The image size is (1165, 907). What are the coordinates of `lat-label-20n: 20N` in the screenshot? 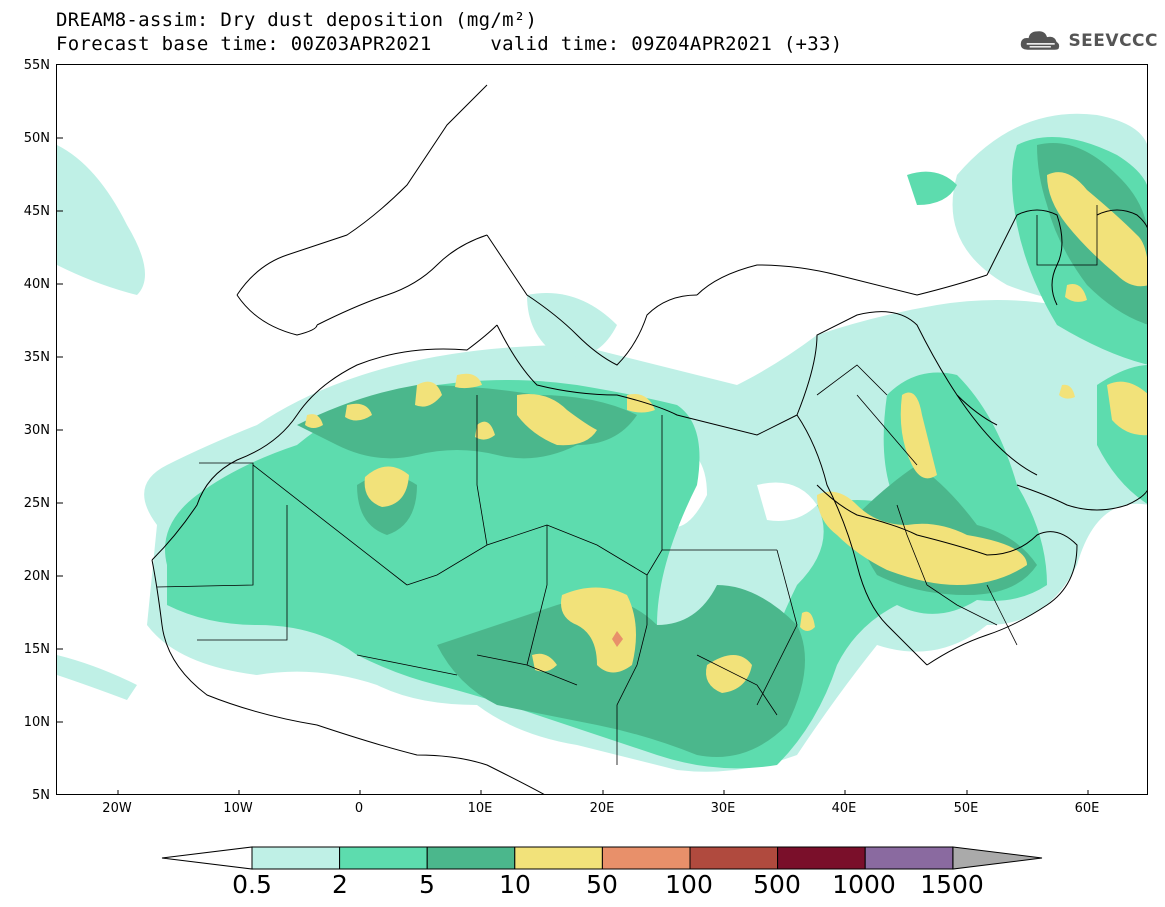 It's located at (36, 576).